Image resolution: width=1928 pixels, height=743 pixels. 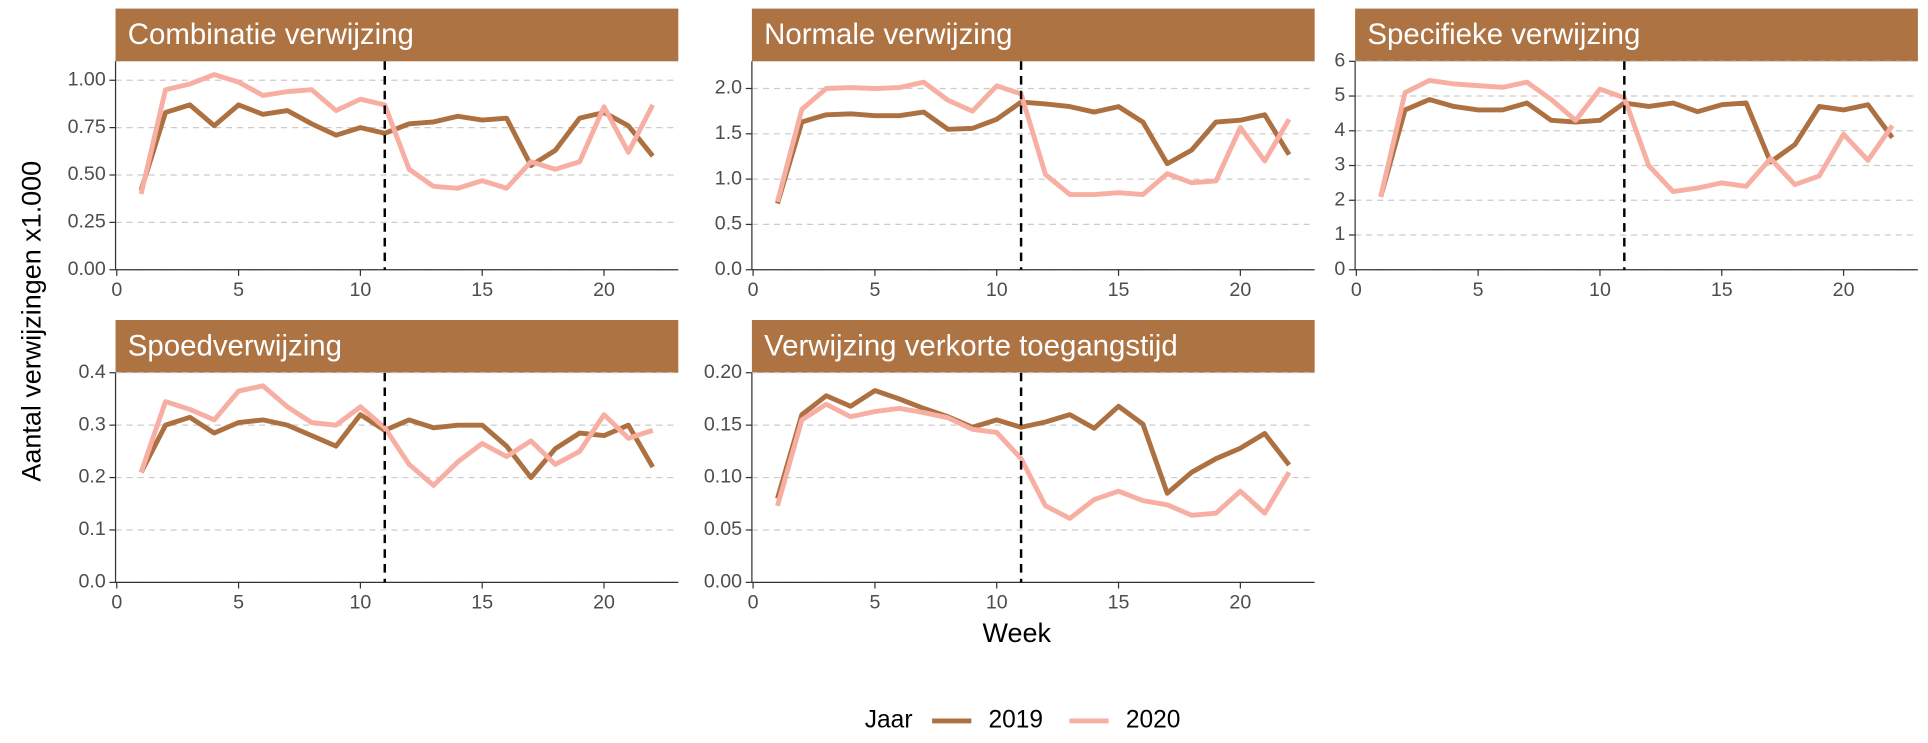 What do you see at coordinates (91, 424) in the screenshot?
I see `y-tick-label: 0.3` at bounding box center [91, 424].